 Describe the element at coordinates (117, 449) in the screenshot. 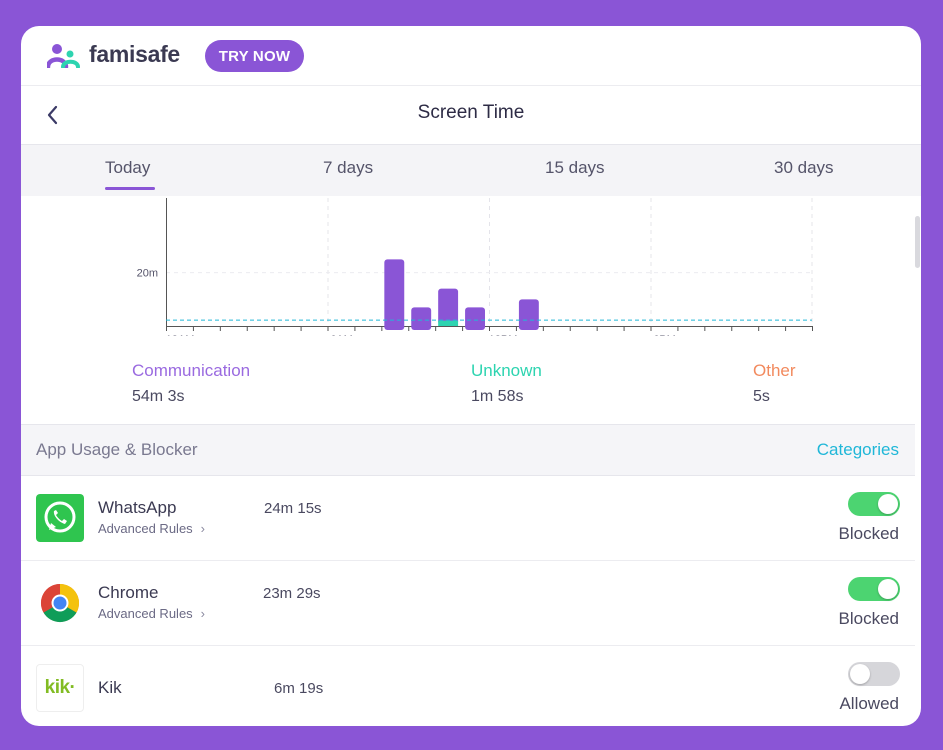

I see `section-title: App Usage & Blocker` at that location.